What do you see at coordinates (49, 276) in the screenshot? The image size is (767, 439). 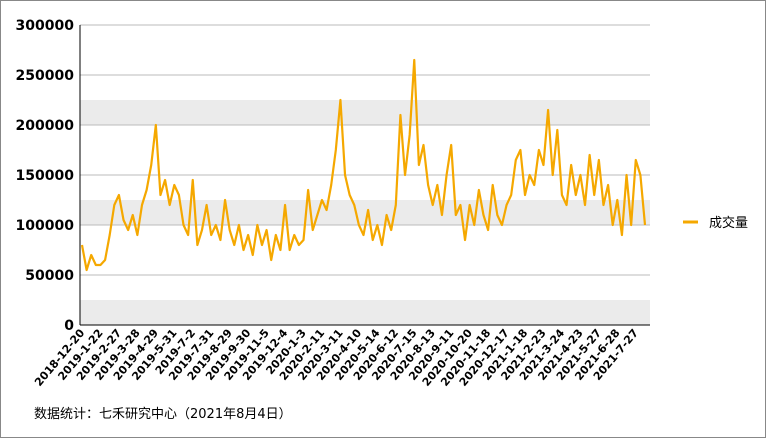 I see `y-tick-label: 50000` at bounding box center [49, 276].